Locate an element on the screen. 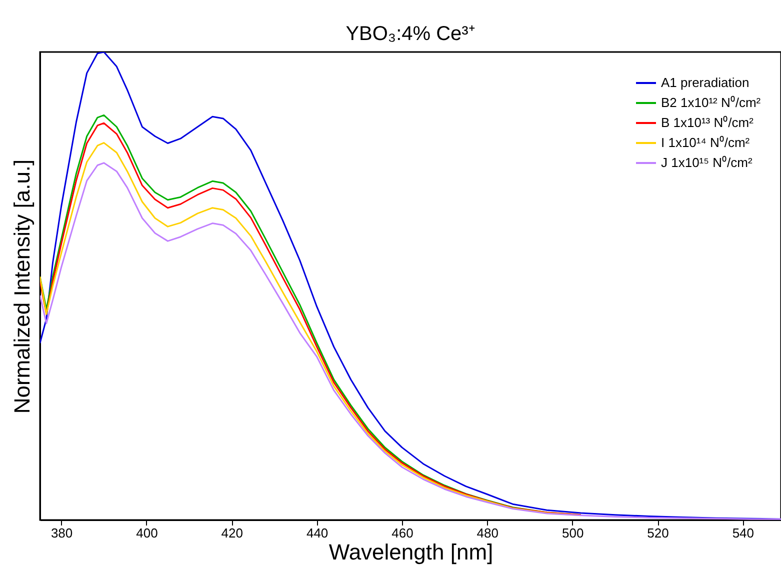 This screenshot has width=781, height=575. x-tick-label: 440 is located at coordinates (317, 533).